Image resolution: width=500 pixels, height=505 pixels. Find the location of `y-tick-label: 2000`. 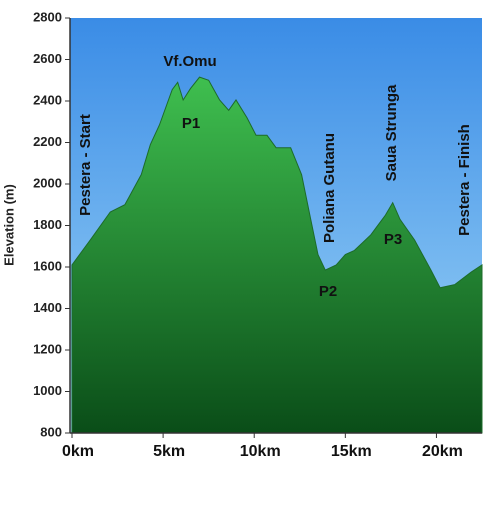

y-tick-label: 2000 is located at coordinates (47, 182).